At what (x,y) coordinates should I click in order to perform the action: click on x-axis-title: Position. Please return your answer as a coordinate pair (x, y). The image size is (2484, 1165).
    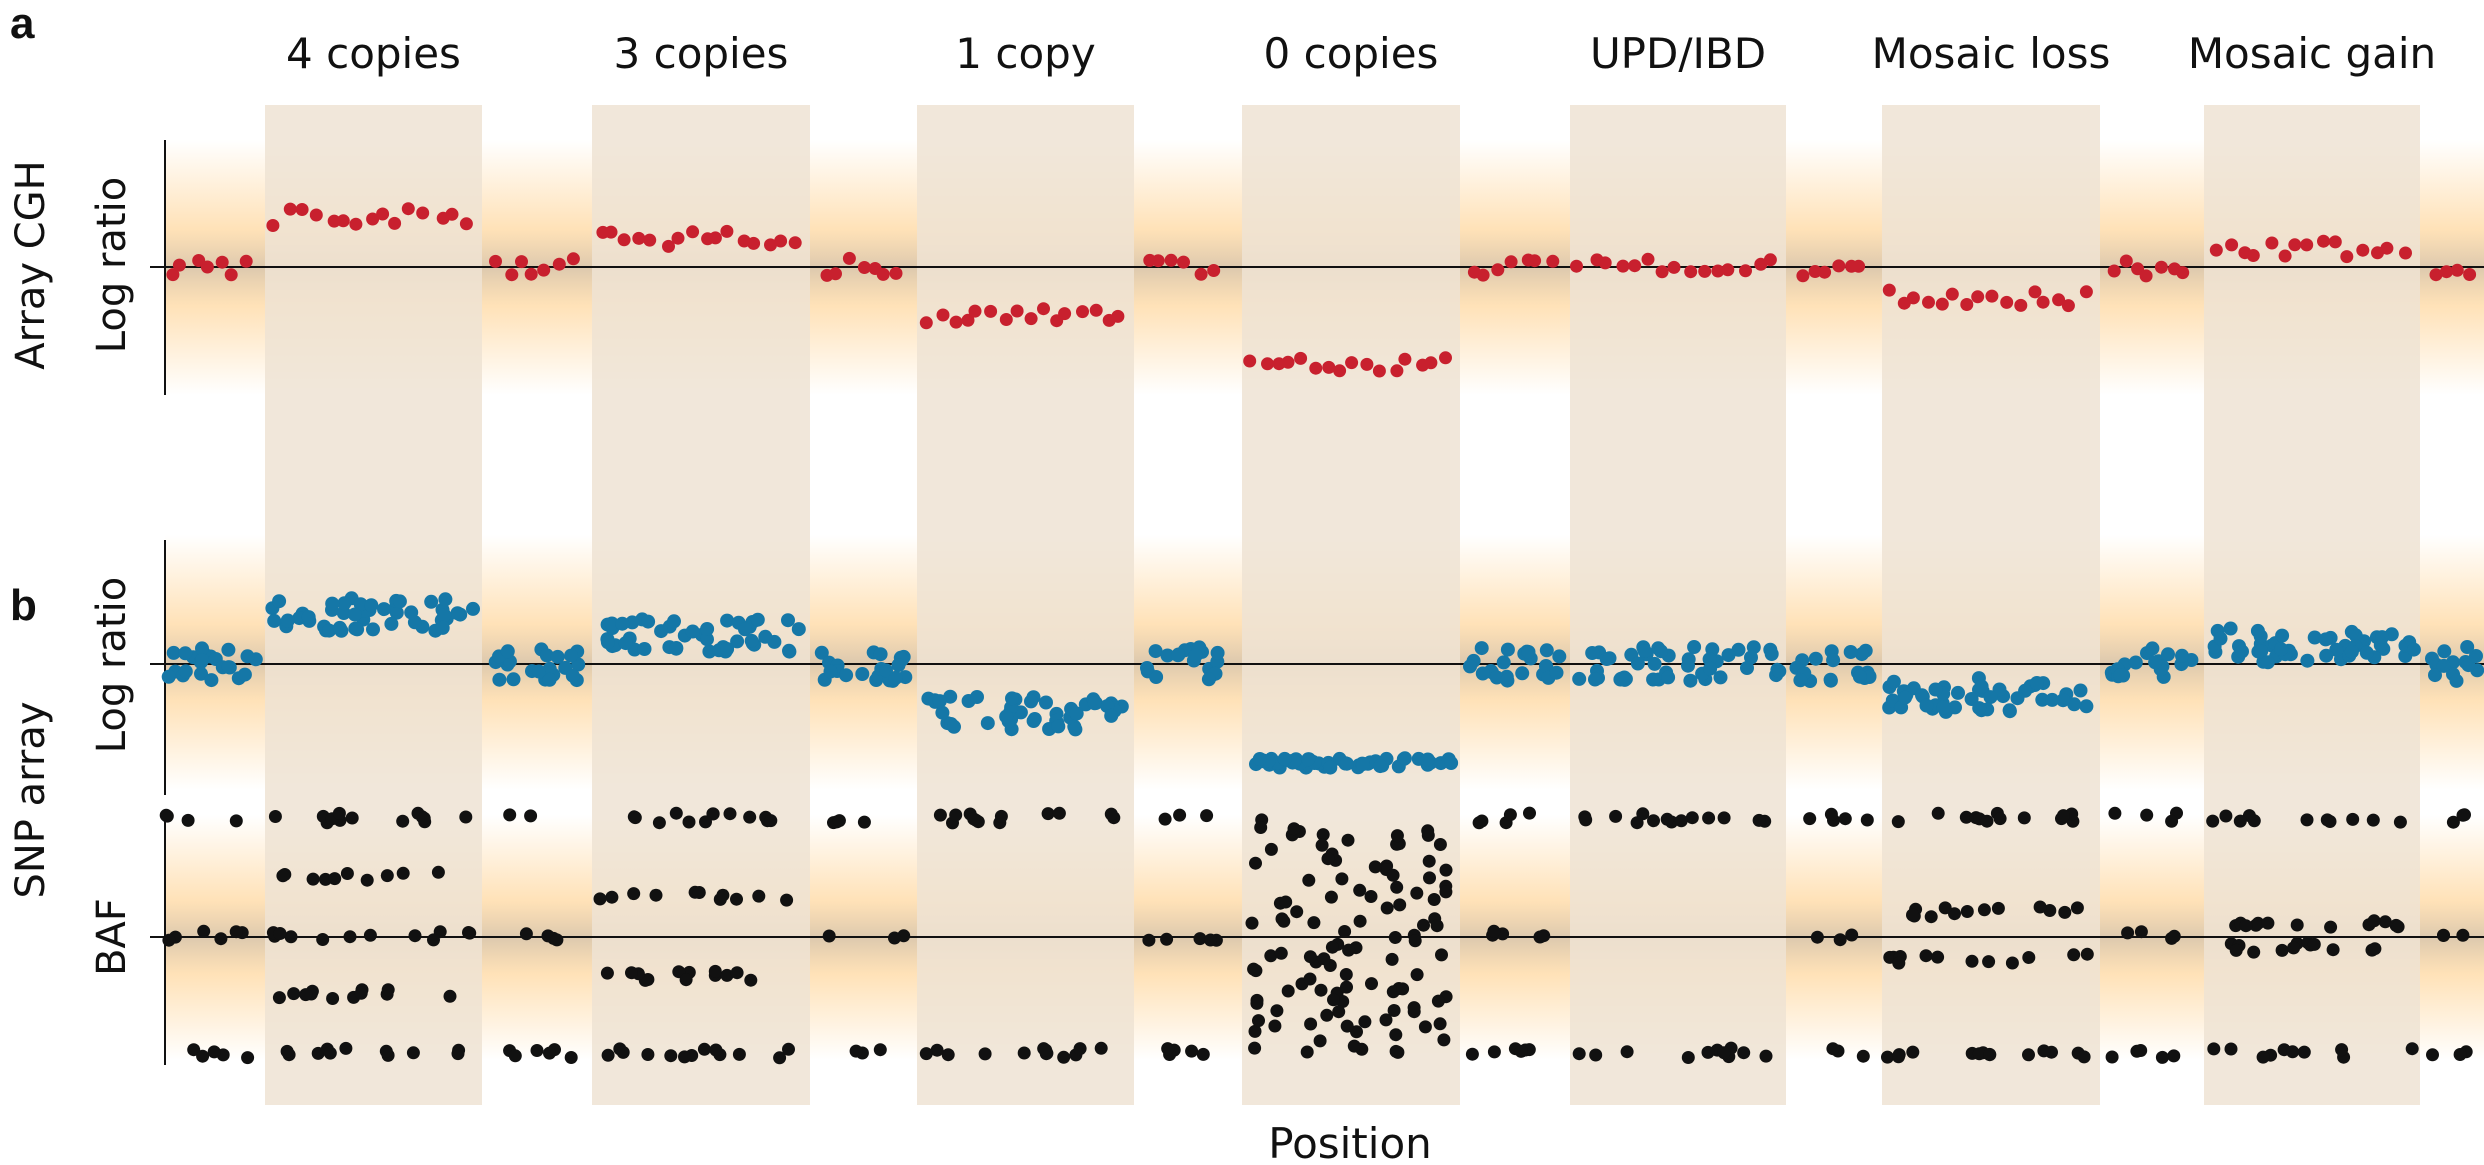
    Looking at the image, I should click on (1350, 1142).